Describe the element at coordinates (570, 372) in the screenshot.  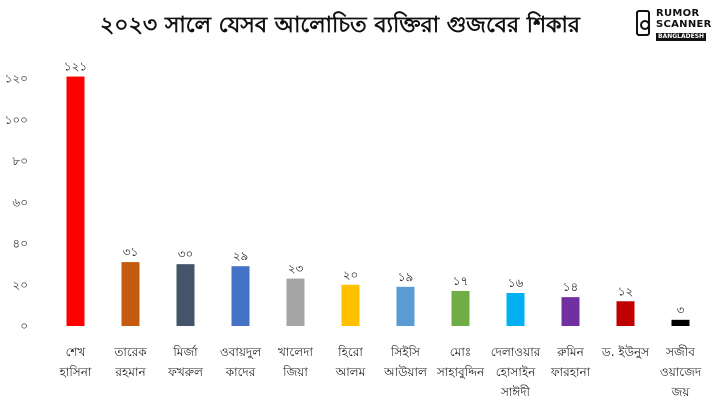
I see `category-label: ফারহানা` at that location.